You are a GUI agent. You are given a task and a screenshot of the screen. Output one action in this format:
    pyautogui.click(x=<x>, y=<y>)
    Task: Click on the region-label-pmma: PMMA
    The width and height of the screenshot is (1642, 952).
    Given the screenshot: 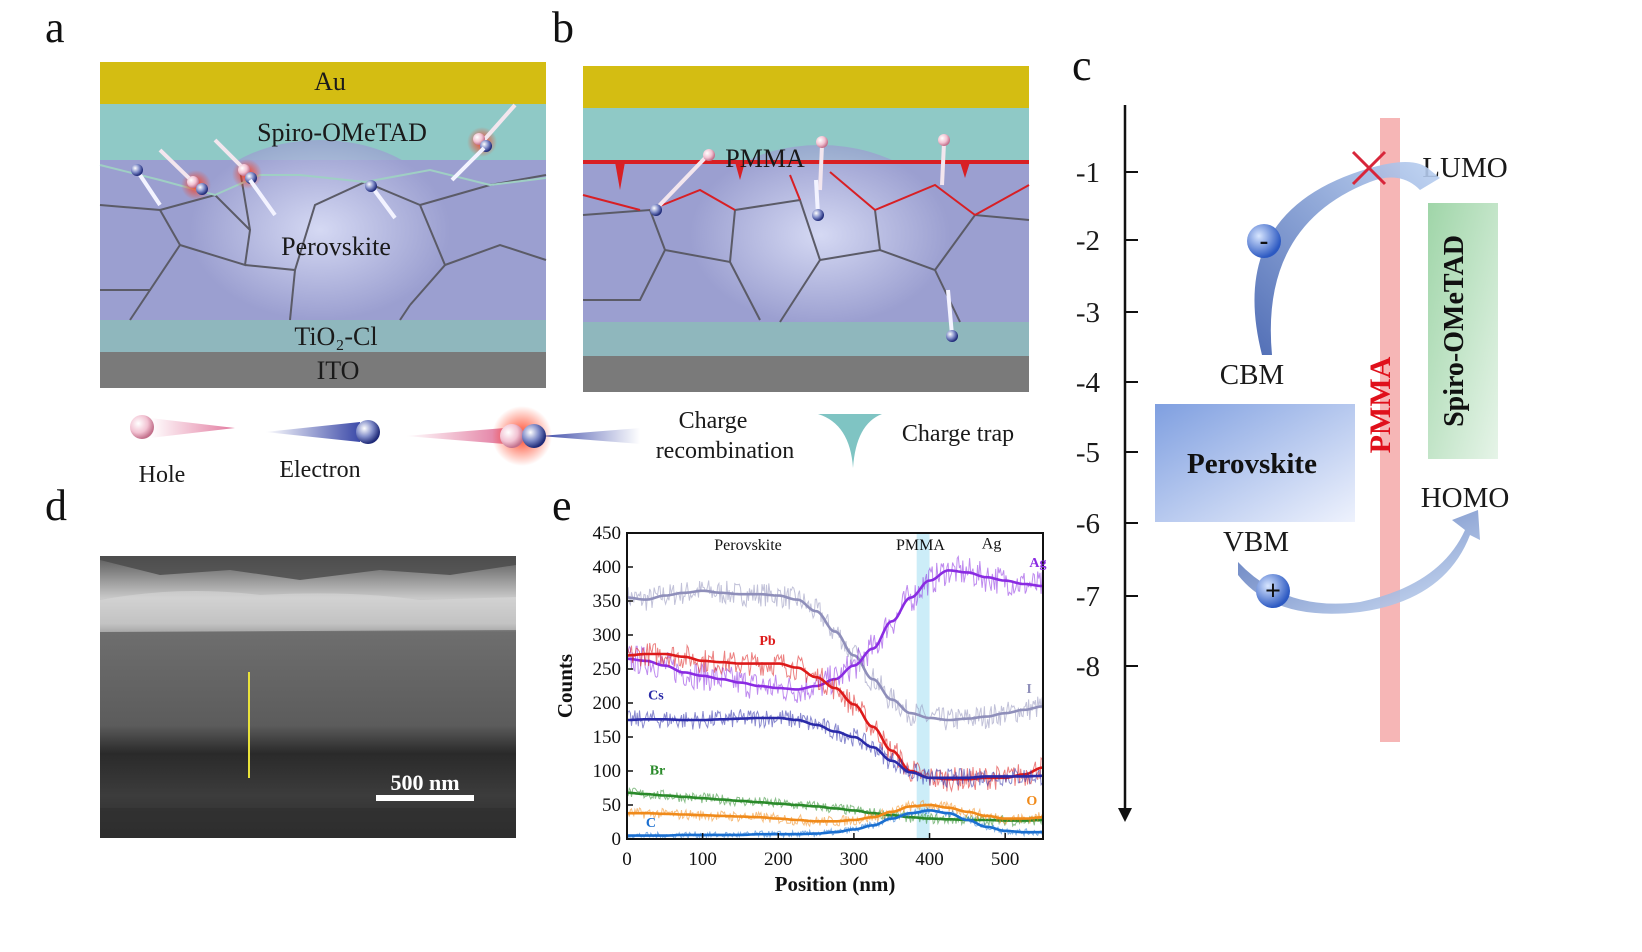 What is the action you would take?
    pyautogui.click(x=920, y=545)
    